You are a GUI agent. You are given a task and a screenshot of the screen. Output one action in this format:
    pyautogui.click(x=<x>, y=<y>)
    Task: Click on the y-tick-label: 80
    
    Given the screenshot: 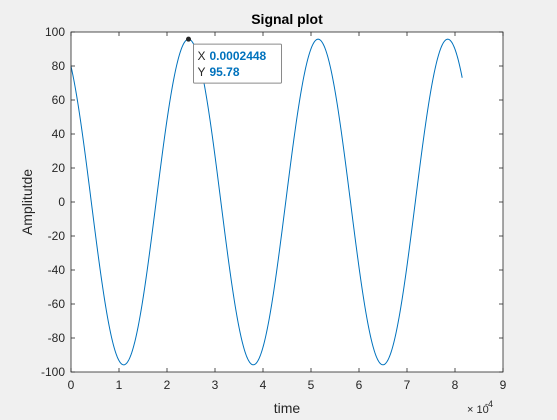 What is the action you would take?
    pyautogui.click(x=59, y=66)
    